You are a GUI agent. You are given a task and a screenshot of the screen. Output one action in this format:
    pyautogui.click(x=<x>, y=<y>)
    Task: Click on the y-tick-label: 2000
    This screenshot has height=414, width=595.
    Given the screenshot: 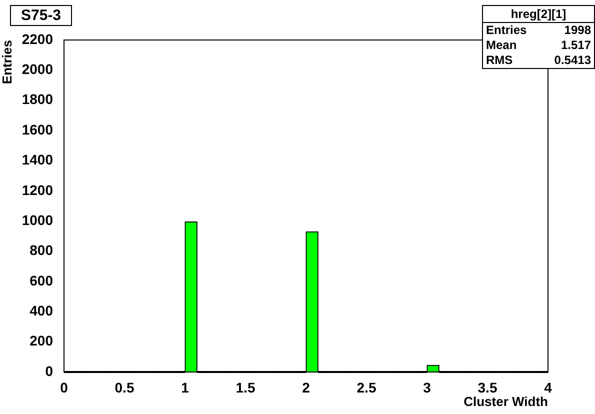 What is the action you would take?
    pyautogui.click(x=38, y=69)
    